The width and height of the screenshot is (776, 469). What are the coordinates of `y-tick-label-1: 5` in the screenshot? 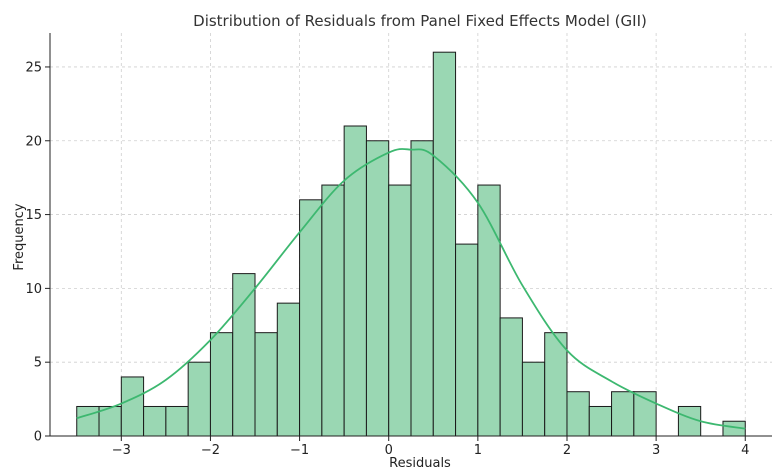 It's located at (38, 363).